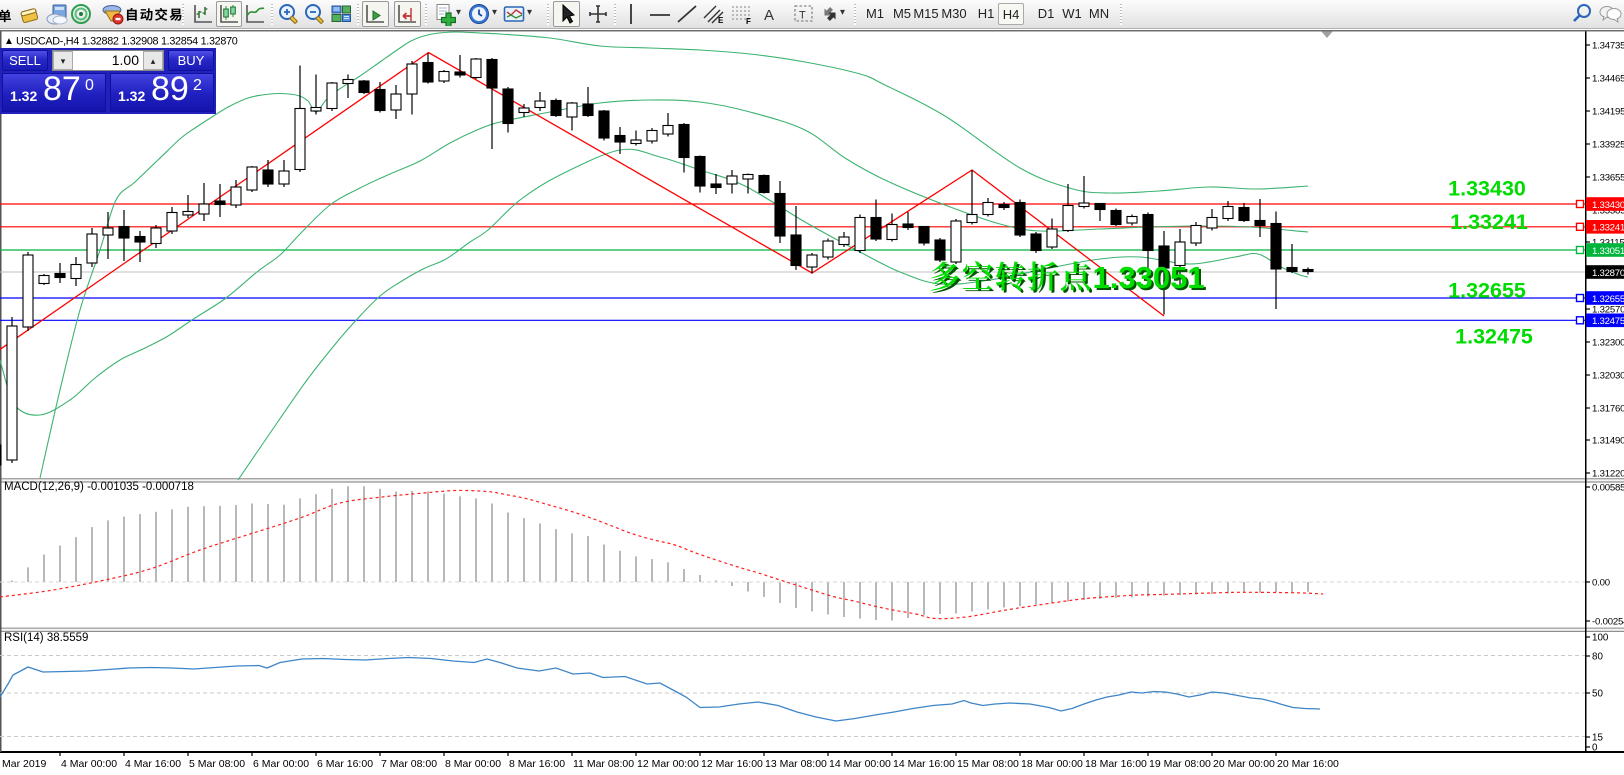 The width and height of the screenshot is (1624, 775). I want to click on svg-text: 1.32870, so click(1608, 273).